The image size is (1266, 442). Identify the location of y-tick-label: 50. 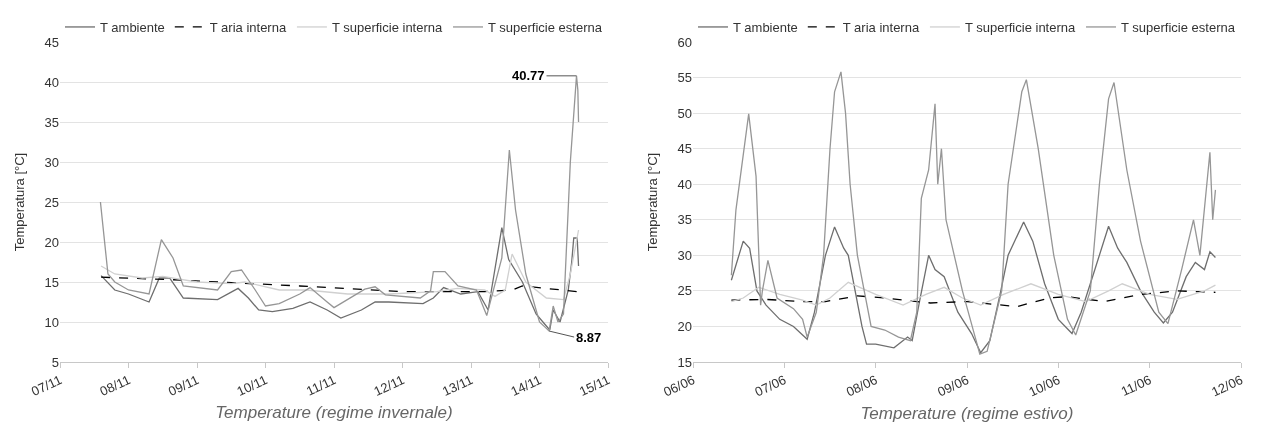
(684, 113).